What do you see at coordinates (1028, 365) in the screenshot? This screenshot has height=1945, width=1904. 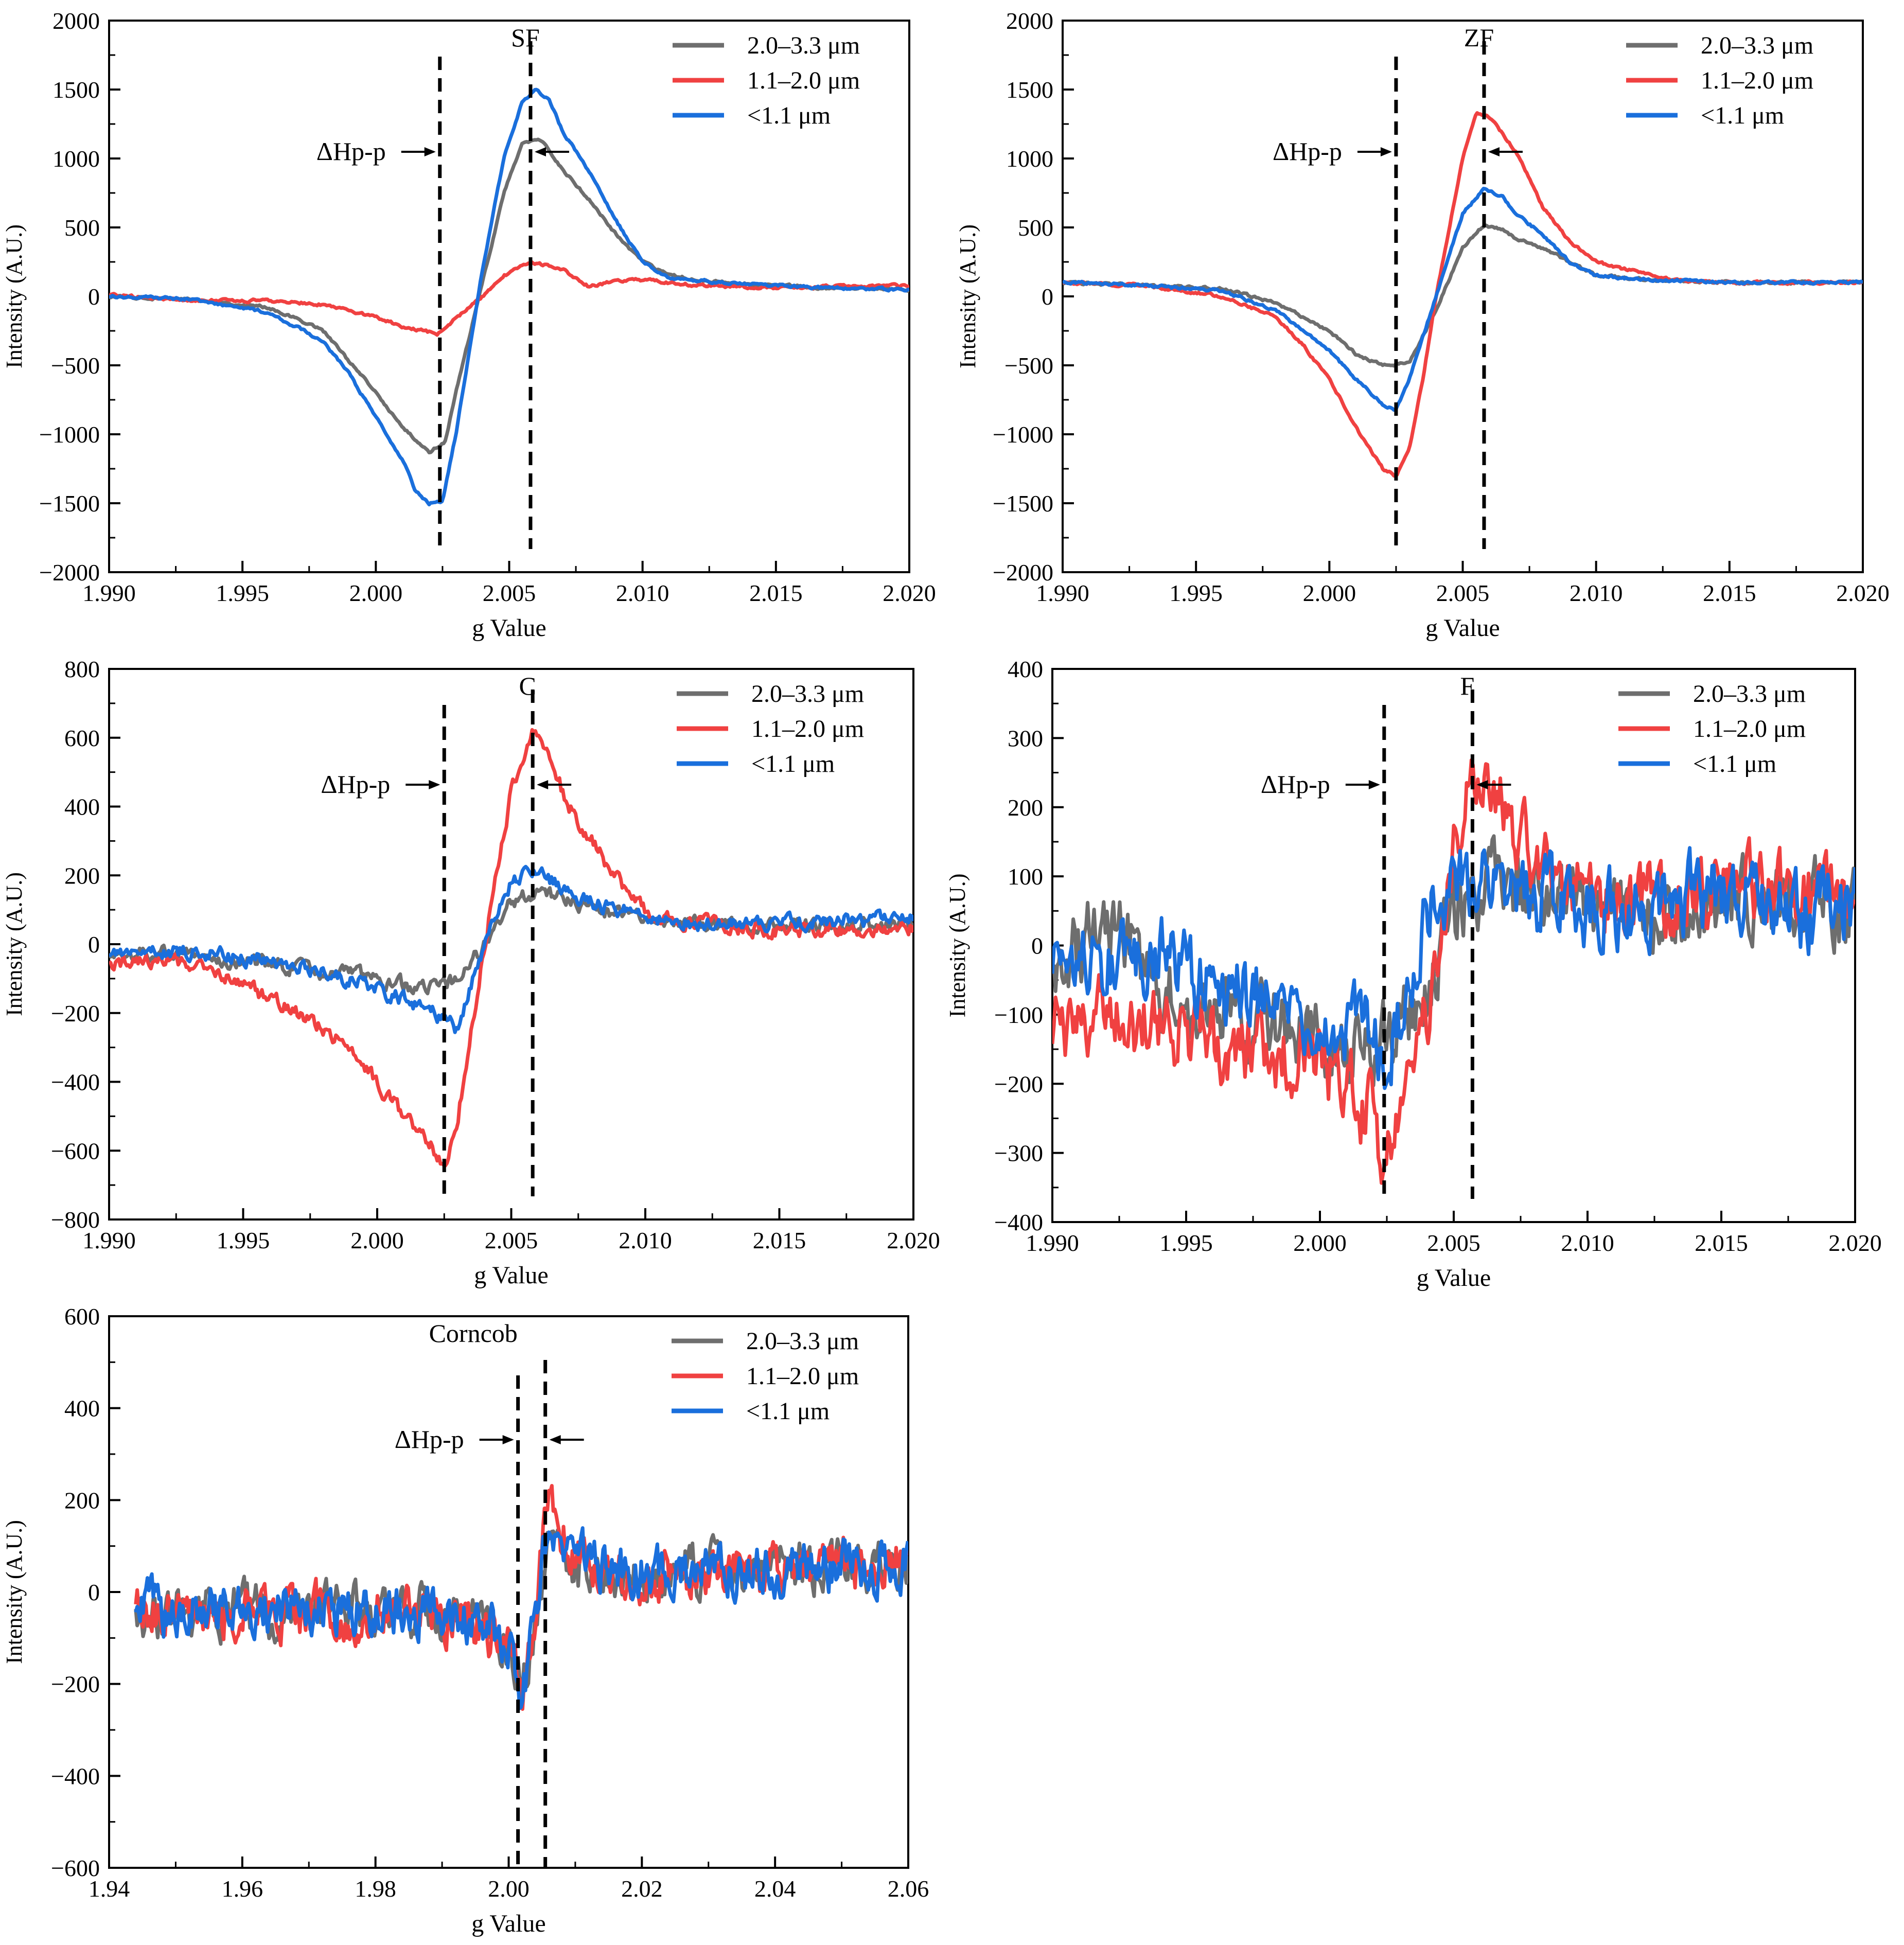 I see `y-tick-label: −500` at bounding box center [1028, 365].